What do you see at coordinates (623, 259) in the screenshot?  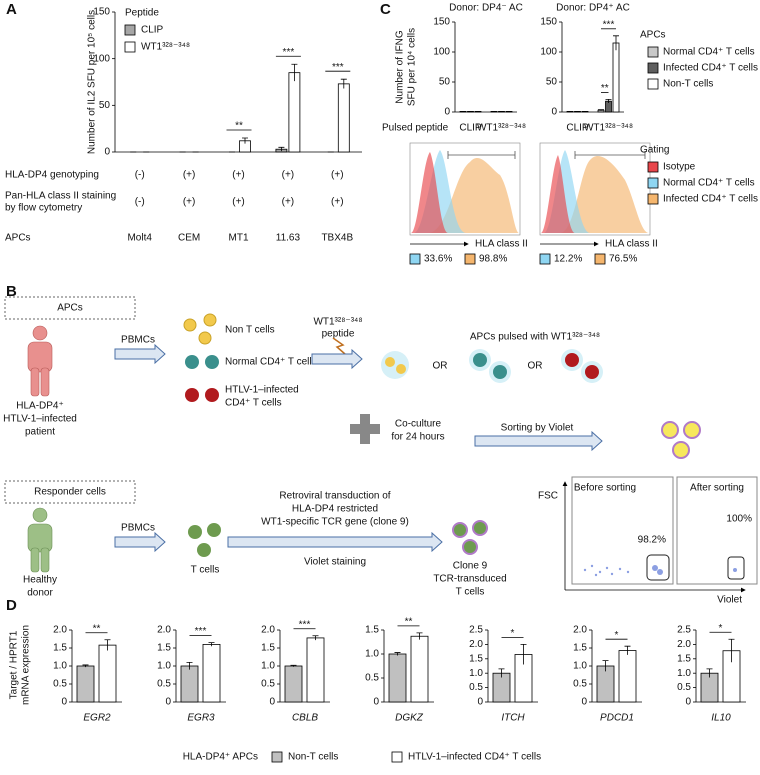 I see `percentage: 76.5%` at bounding box center [623, 259].